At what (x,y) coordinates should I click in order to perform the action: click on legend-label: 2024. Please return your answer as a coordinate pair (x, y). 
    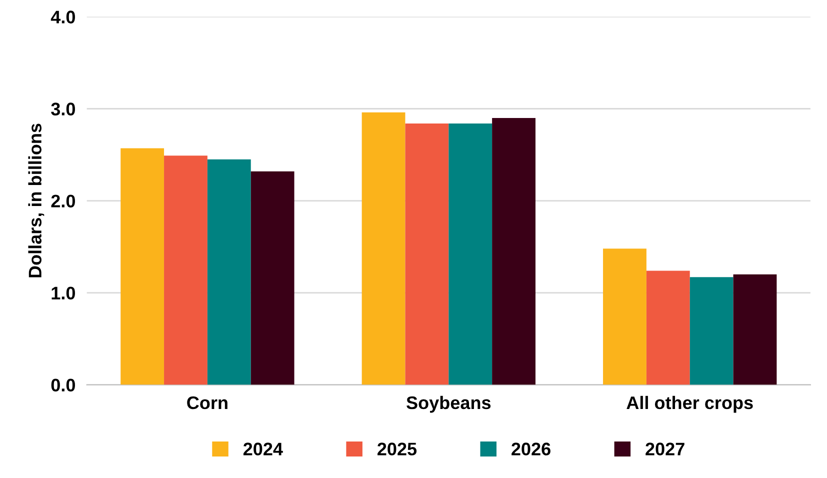
    Looking at the image, I should click on (263, 449).